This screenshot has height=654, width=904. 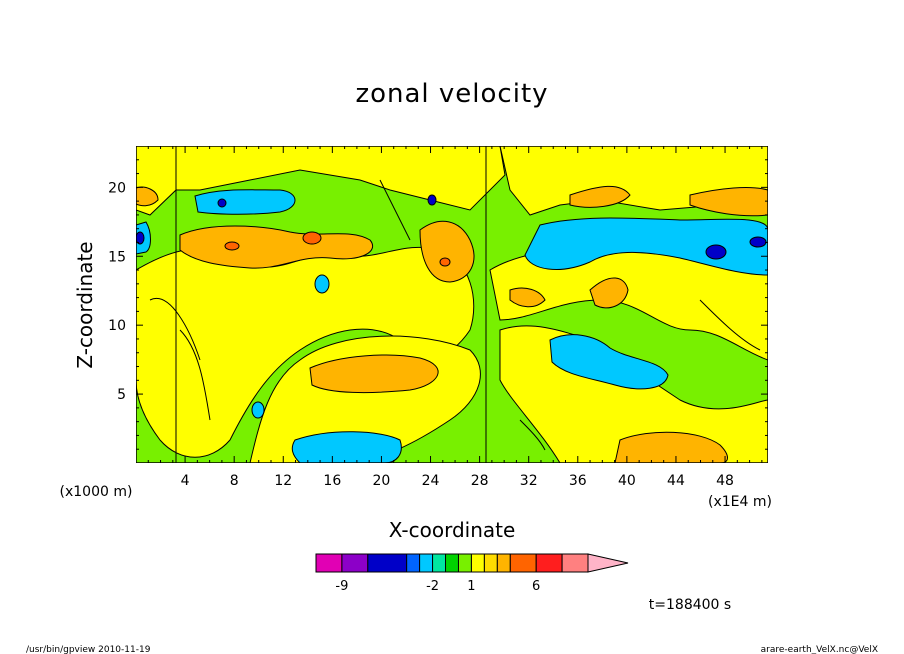 I want to click on y-axis-title: Z-coordinate, so click(x=85, y=304).